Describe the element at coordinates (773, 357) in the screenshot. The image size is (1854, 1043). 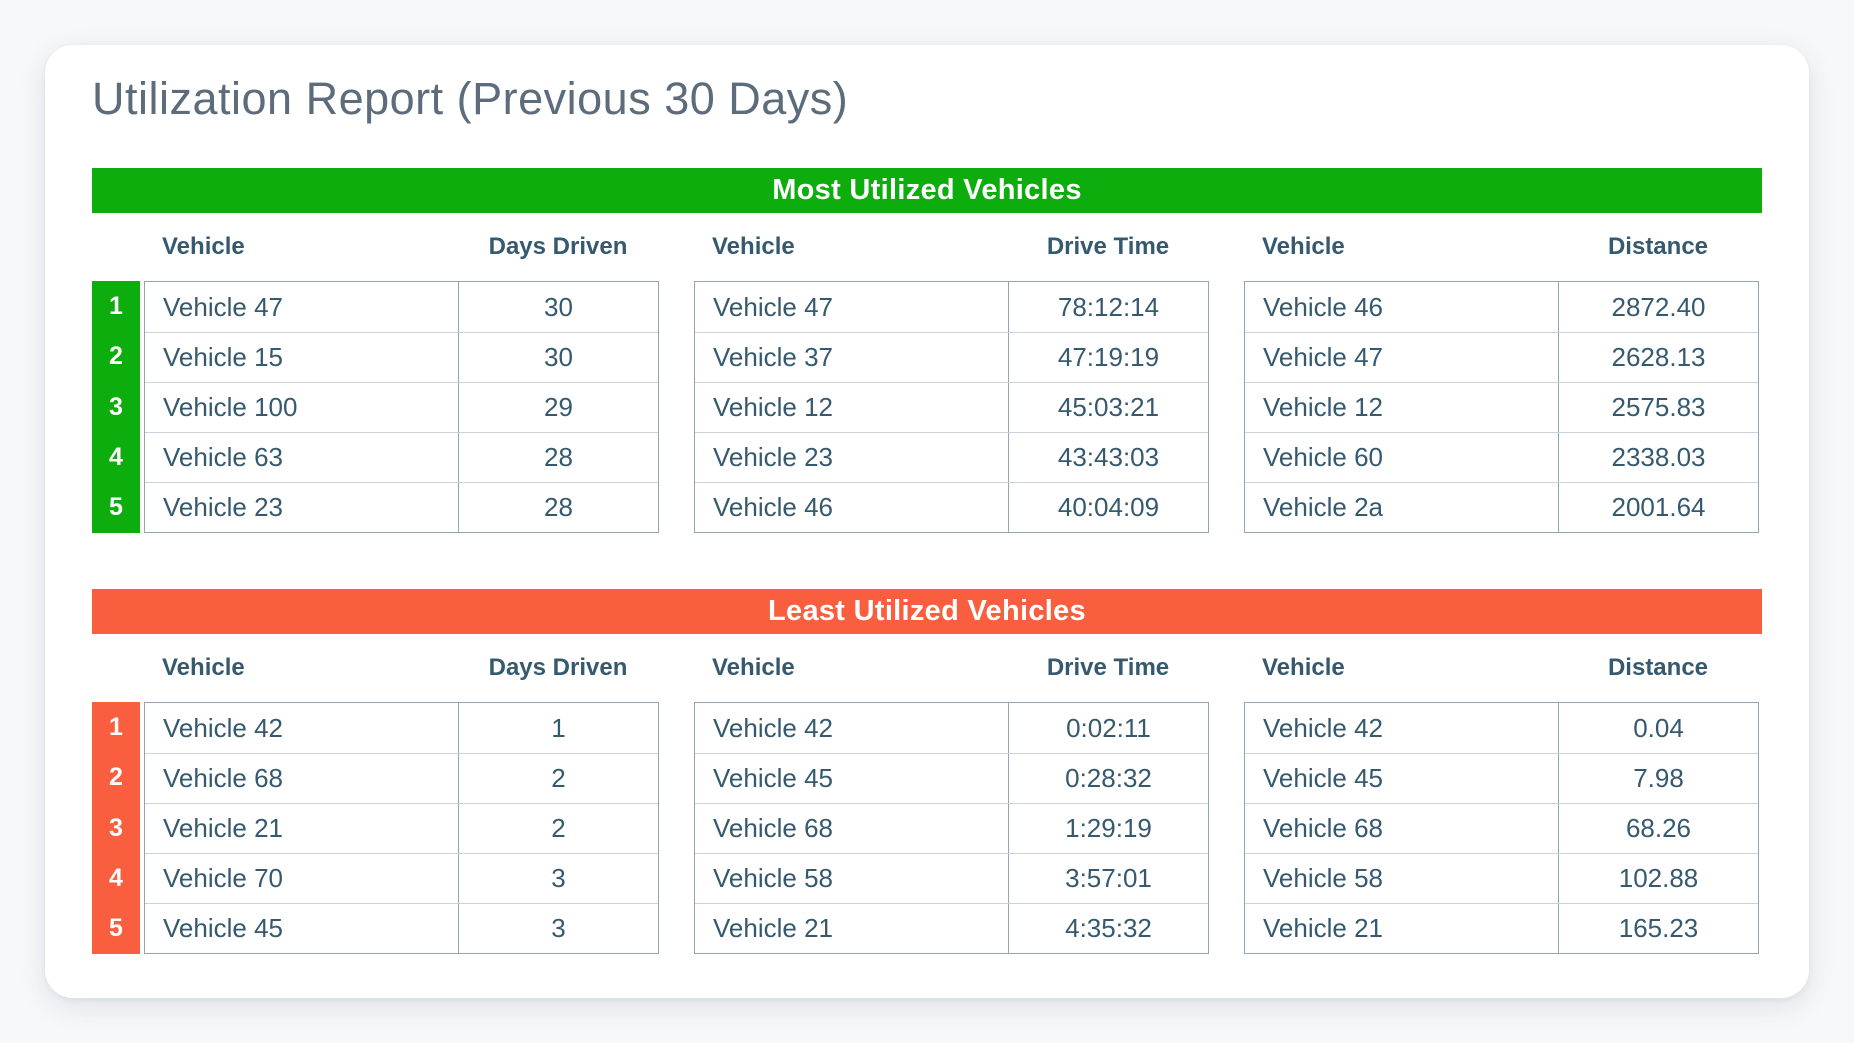
I see `vehicle-cell: Vehicle 37` at that location.